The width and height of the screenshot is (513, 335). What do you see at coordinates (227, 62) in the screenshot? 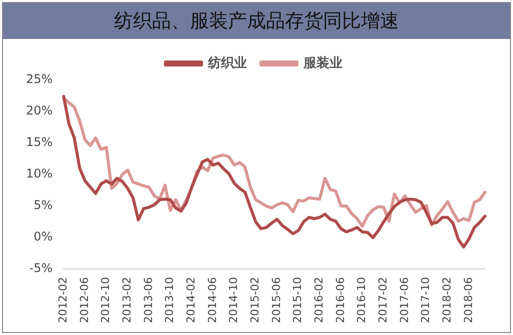
I see `legend-label: 纺织业` at bounding box center [227, 62].